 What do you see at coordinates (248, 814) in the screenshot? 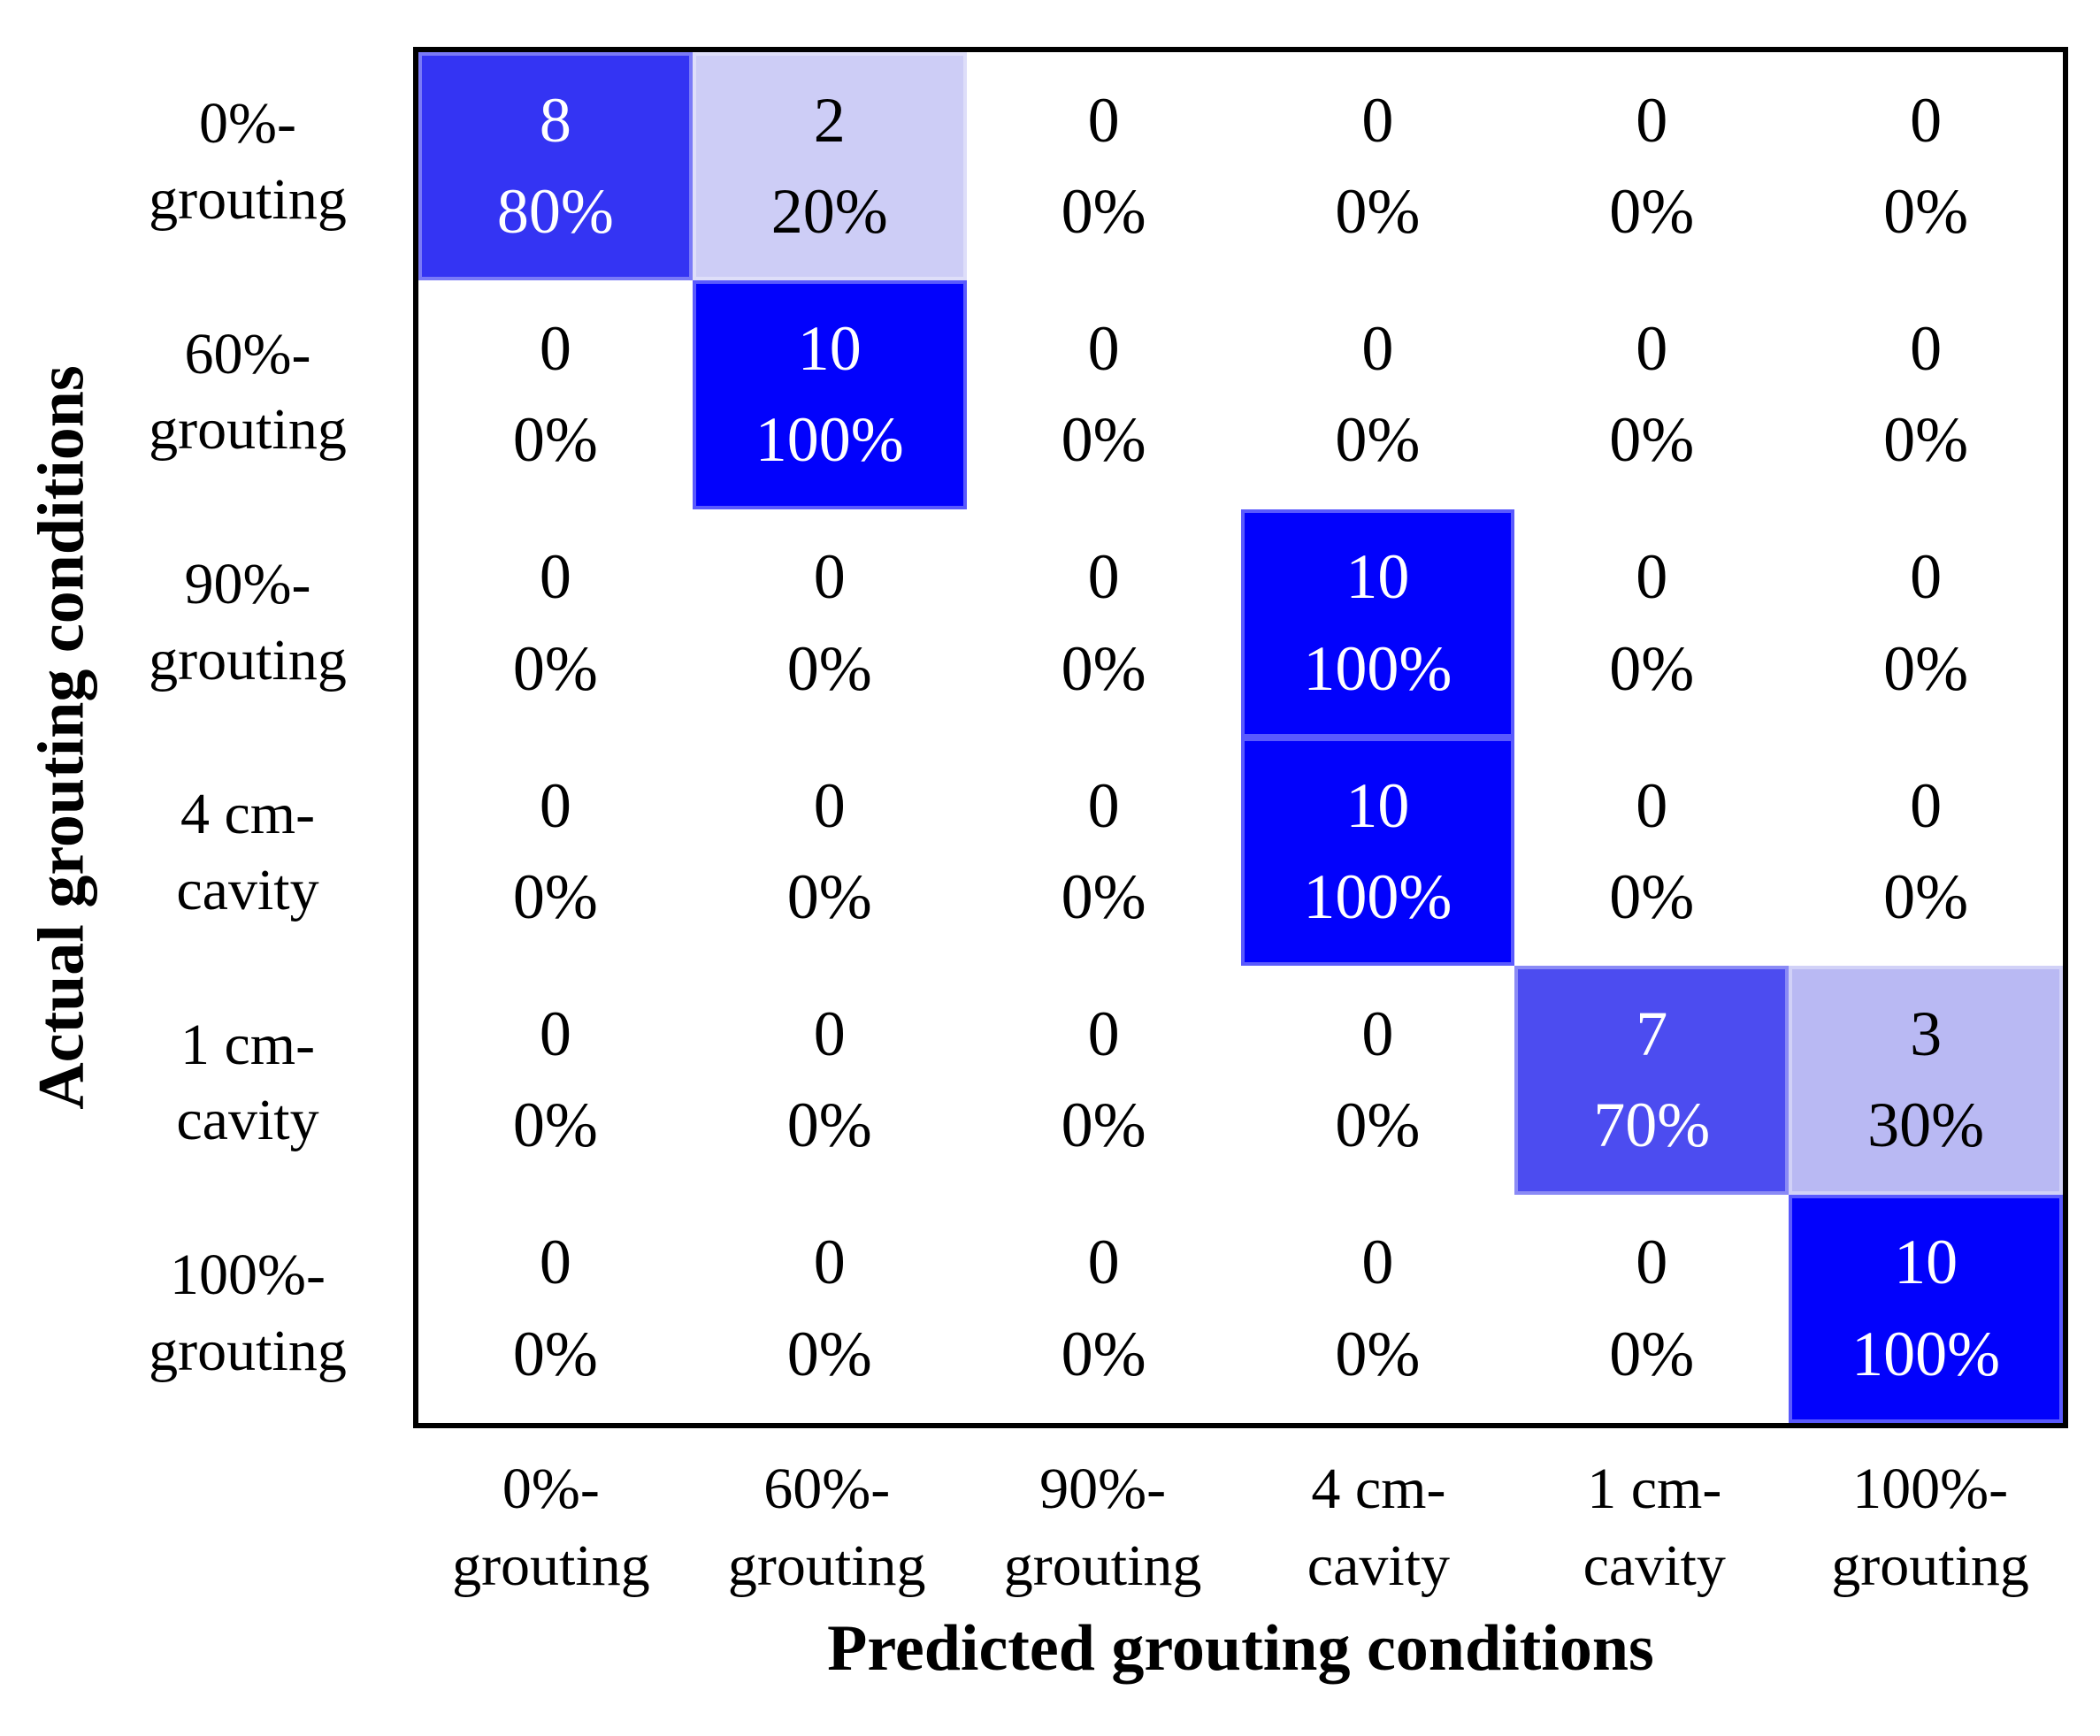
I see `row-label-line1: 4 cm-` at bounding box center [248, 814].